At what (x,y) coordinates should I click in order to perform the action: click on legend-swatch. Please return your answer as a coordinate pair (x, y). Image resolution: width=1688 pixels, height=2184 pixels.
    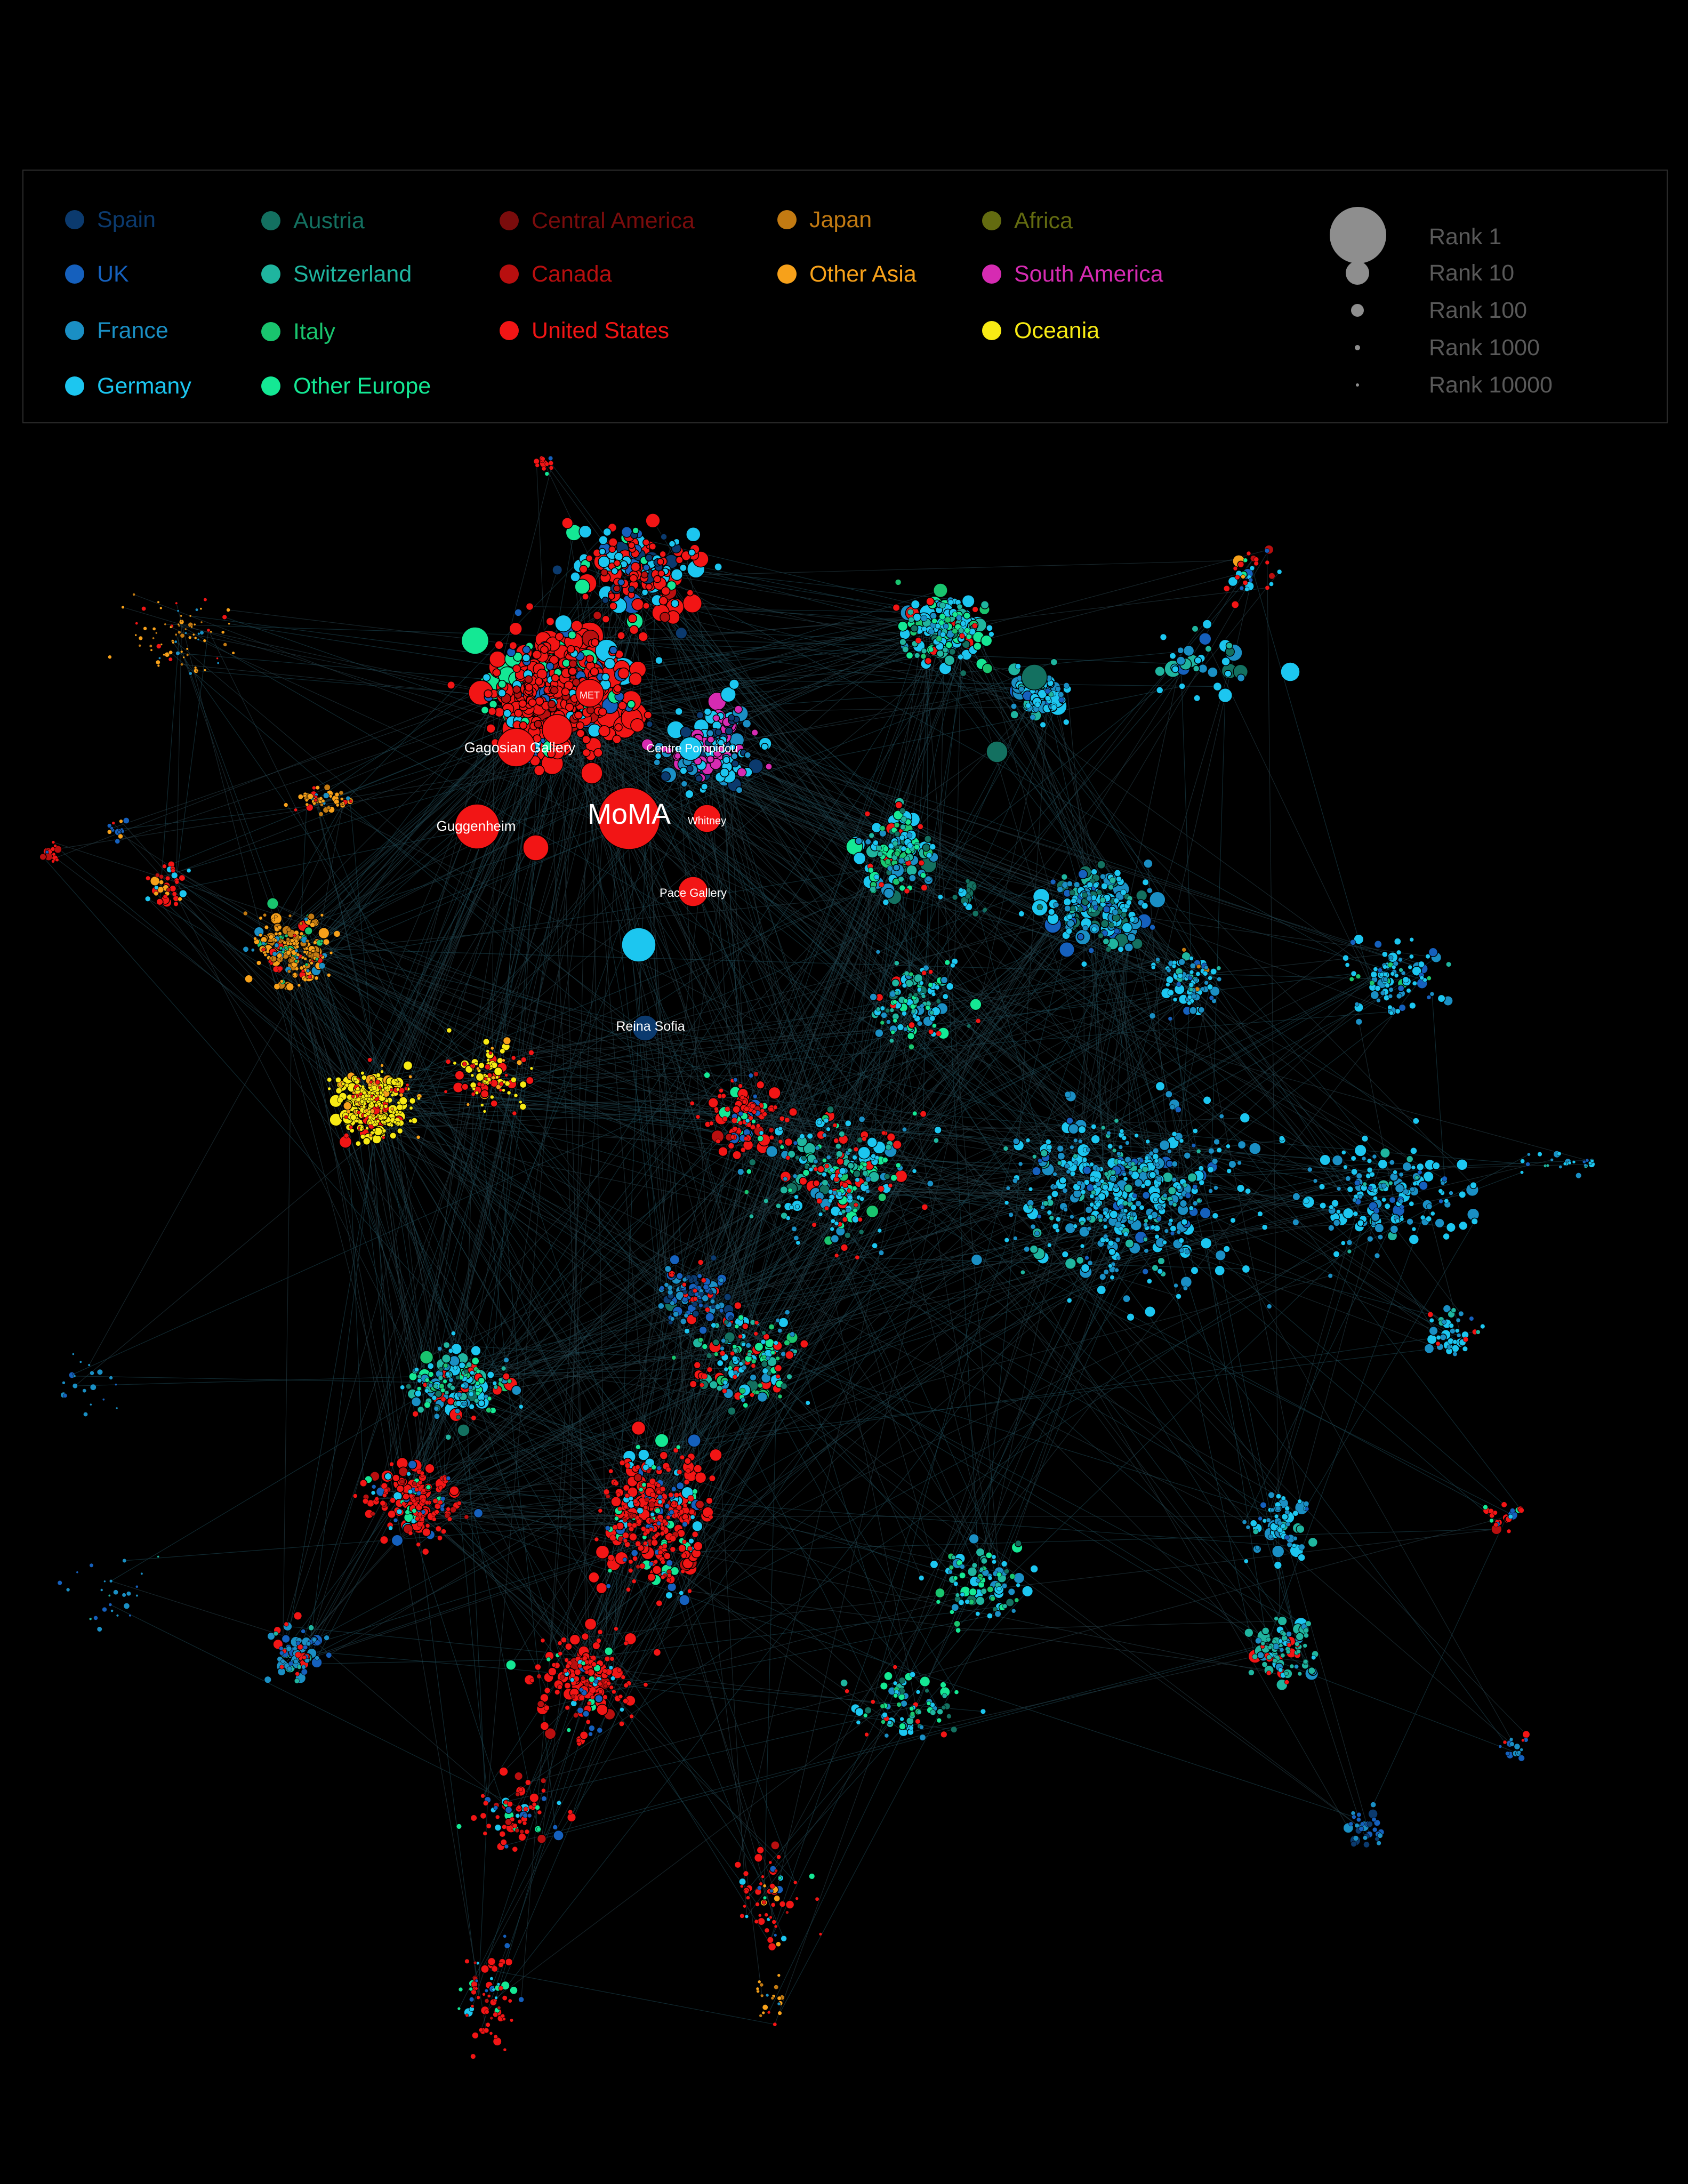
    Looking at the image, I should click on (509, 330).